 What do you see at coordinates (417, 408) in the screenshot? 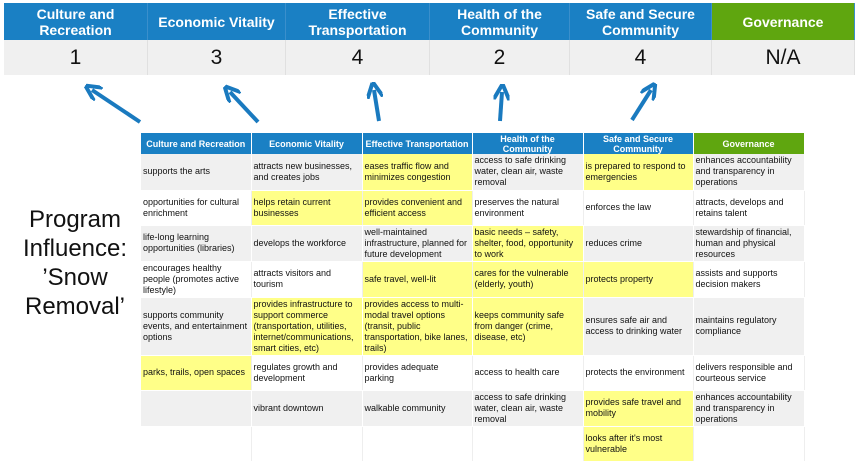
I see `table-cell: walkable community` at bounding box center [417, 408].